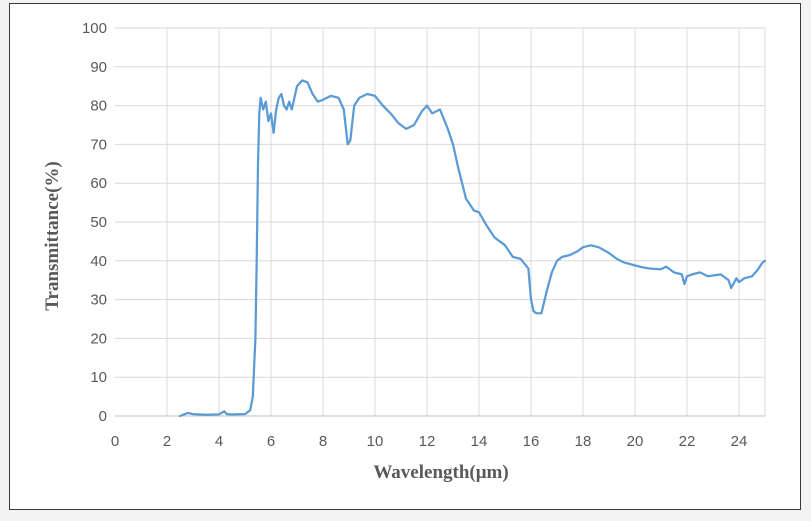 Image resolution: width=811 pixels, height=521 pixels. What do you see at coordinates (531, 441) in the screenshot?
I see `x-tick-label: 16` at bounding box center [531, 441].